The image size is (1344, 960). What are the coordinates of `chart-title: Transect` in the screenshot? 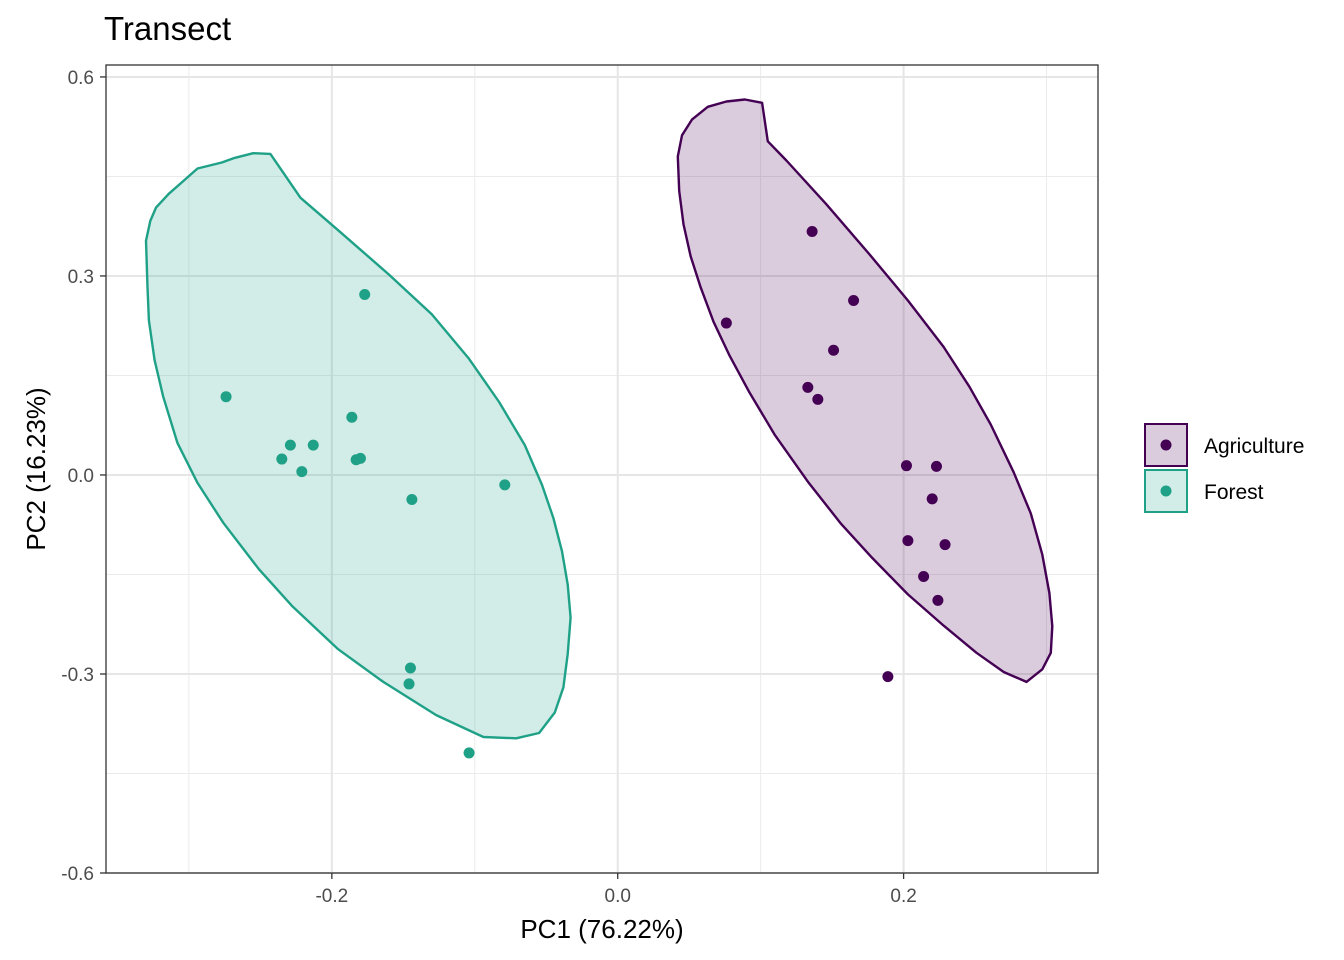 It's located at (167, 28).